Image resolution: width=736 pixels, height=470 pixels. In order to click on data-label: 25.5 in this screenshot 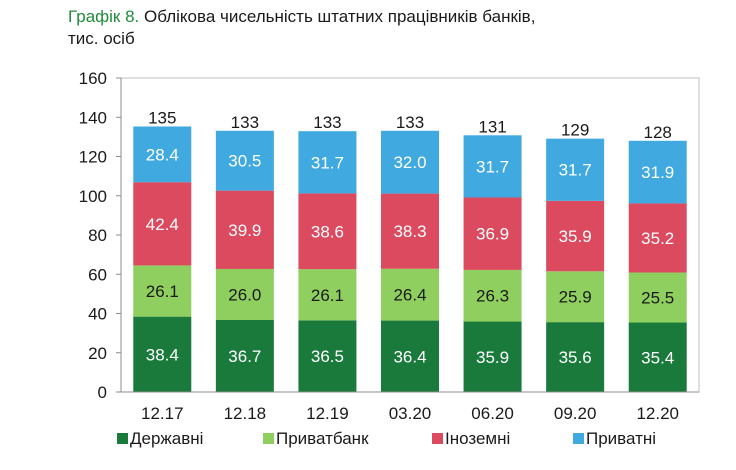, I will do `click(657, 298)`.